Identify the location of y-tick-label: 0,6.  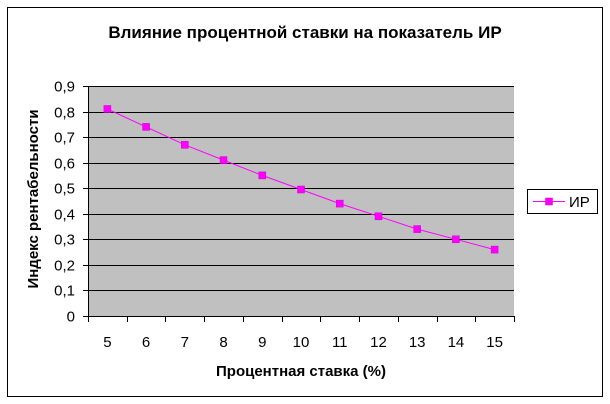
(64, 164).